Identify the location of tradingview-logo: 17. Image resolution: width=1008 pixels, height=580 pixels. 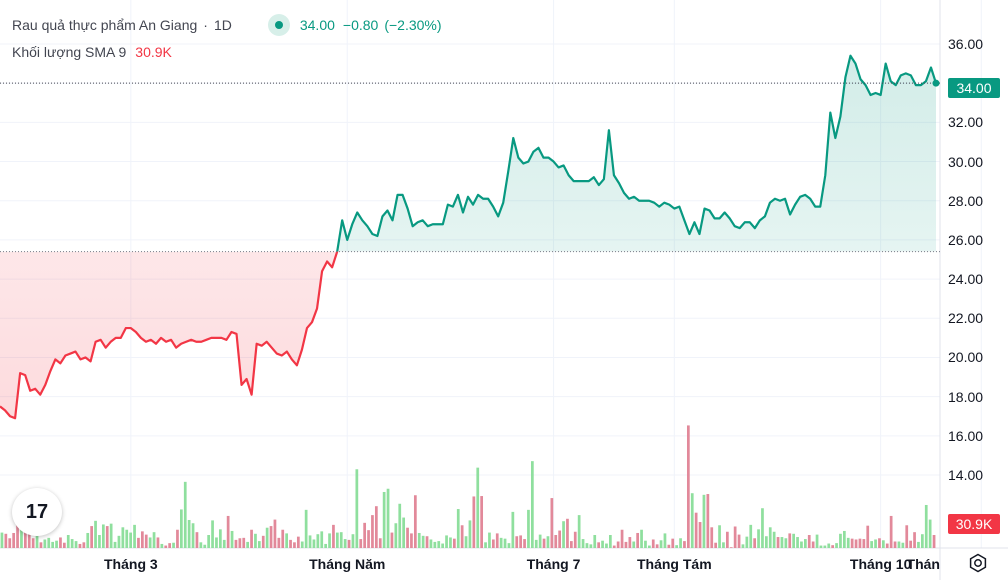
(37, 512).